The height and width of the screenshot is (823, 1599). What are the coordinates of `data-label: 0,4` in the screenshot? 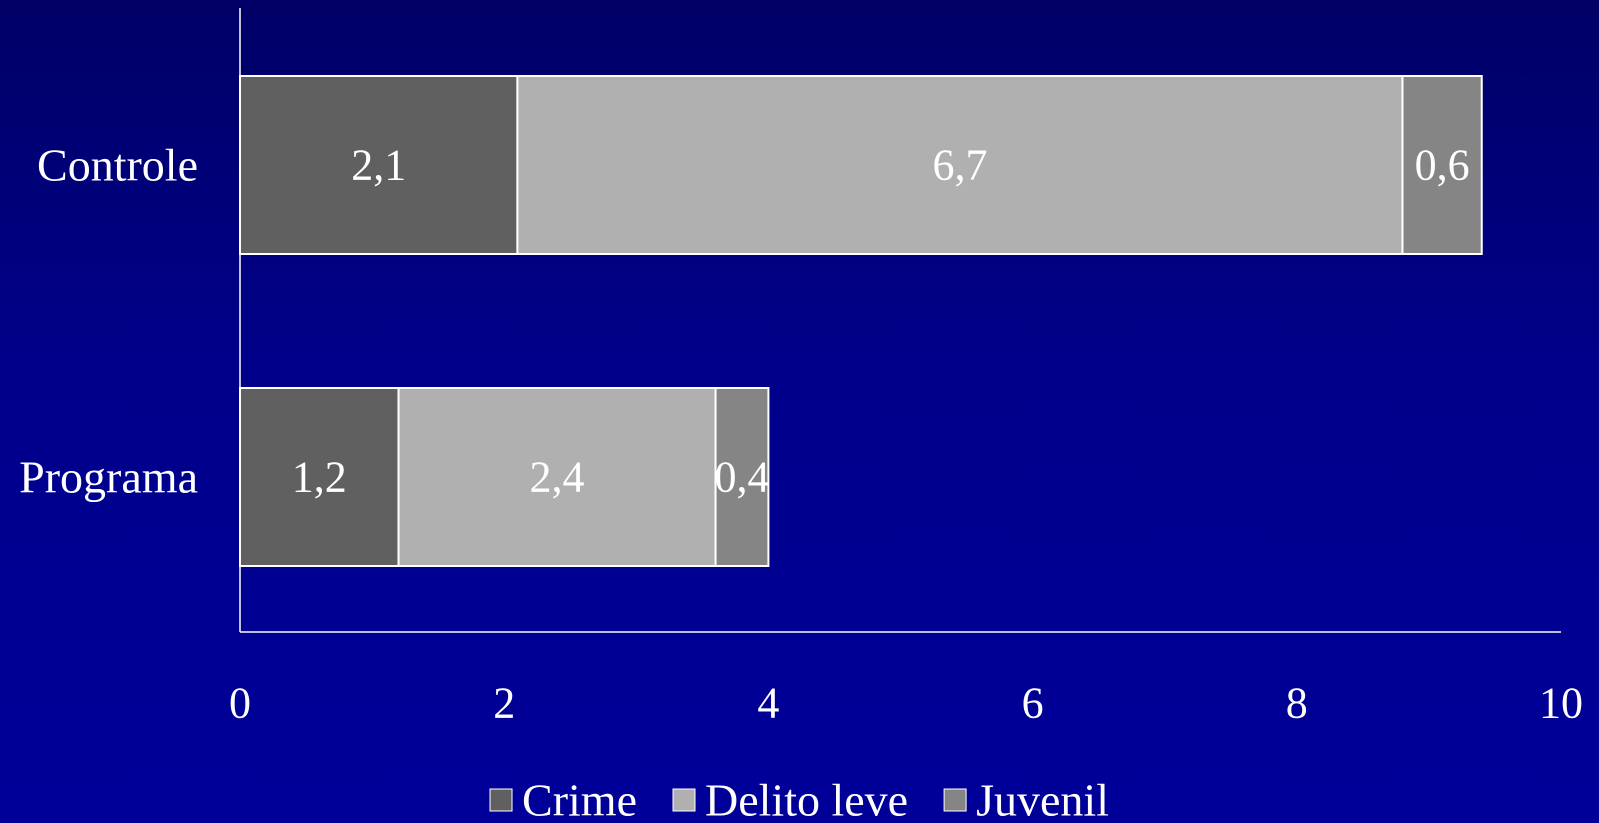 It's located at (741, 477).